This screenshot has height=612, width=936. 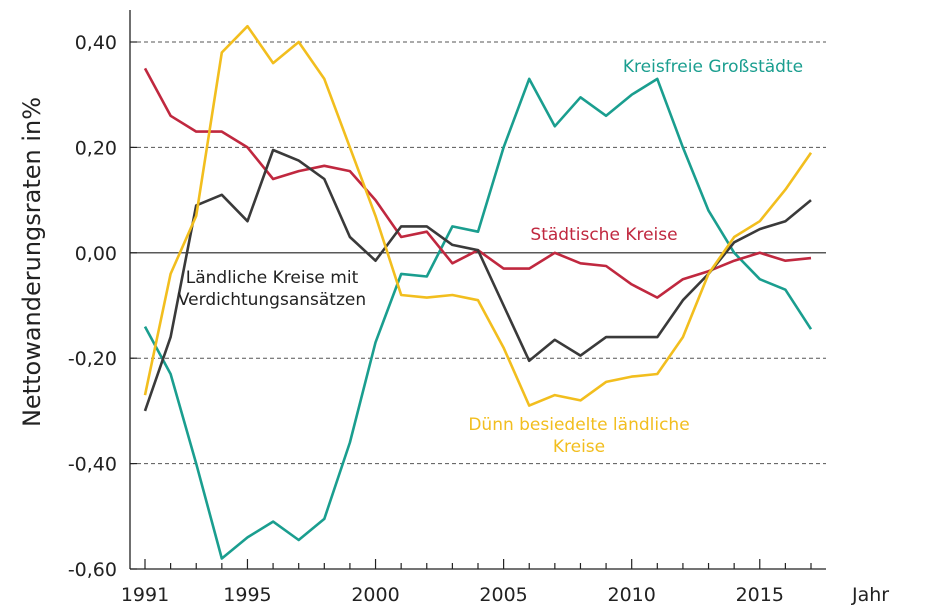 I want to click on series-label-2: Ländliche Kreise mit Verdichtungsansätzen, so click(x=272, y=289).